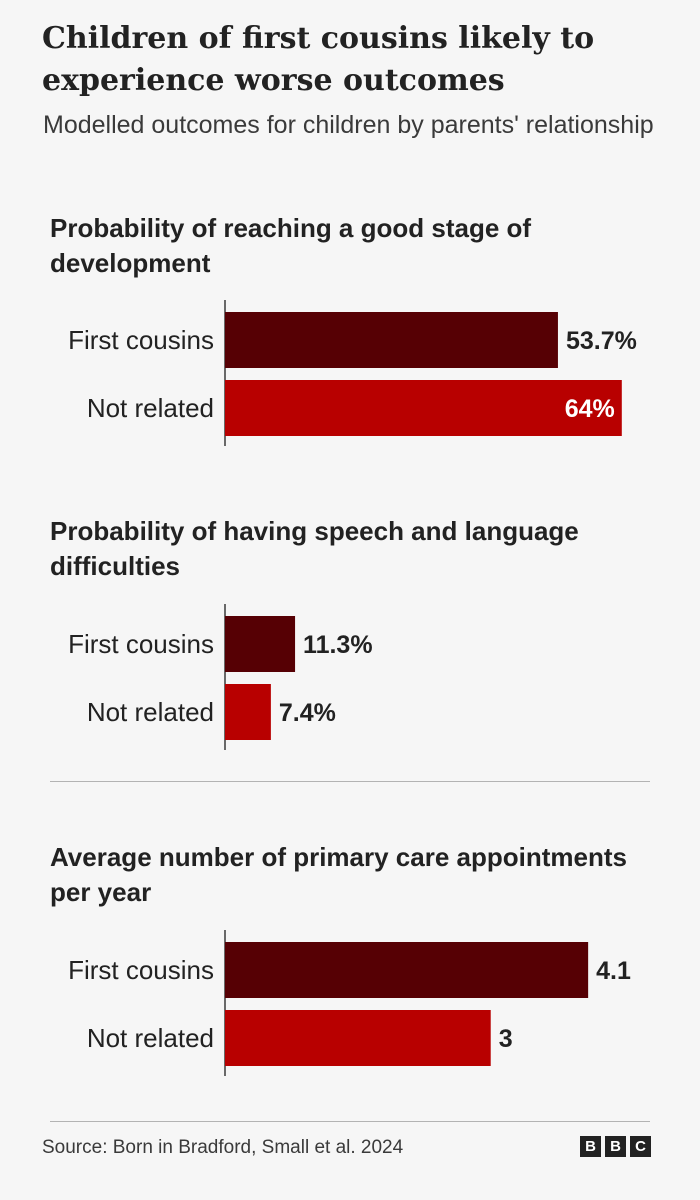 This screenshot has height=1200, width=700. What do you see at coordinates (338, 645) in the screenshot?
I see `value-label-first-cousins: 11.3%` at bounding box center [338, 645].